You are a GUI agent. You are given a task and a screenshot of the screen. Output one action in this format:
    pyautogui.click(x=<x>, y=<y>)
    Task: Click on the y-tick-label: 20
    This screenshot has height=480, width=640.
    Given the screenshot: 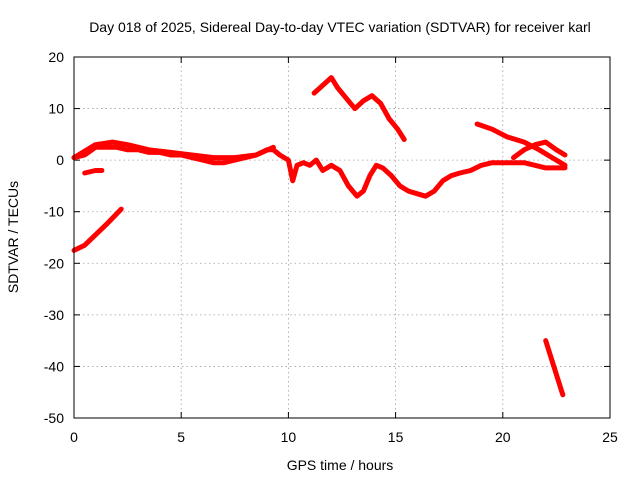 What is the action you would take?
    pyautogui.click(x=56, y=57)
    